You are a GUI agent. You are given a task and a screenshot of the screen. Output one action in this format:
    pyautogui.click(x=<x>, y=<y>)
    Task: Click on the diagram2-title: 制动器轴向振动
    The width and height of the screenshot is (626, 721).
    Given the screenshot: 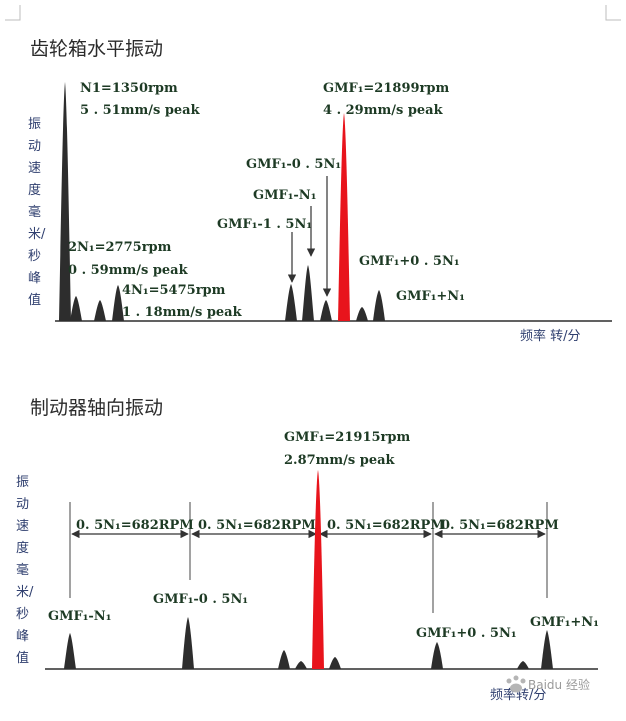 What is the action you would take?
    pyautogui.click(x=96, y=408)
    